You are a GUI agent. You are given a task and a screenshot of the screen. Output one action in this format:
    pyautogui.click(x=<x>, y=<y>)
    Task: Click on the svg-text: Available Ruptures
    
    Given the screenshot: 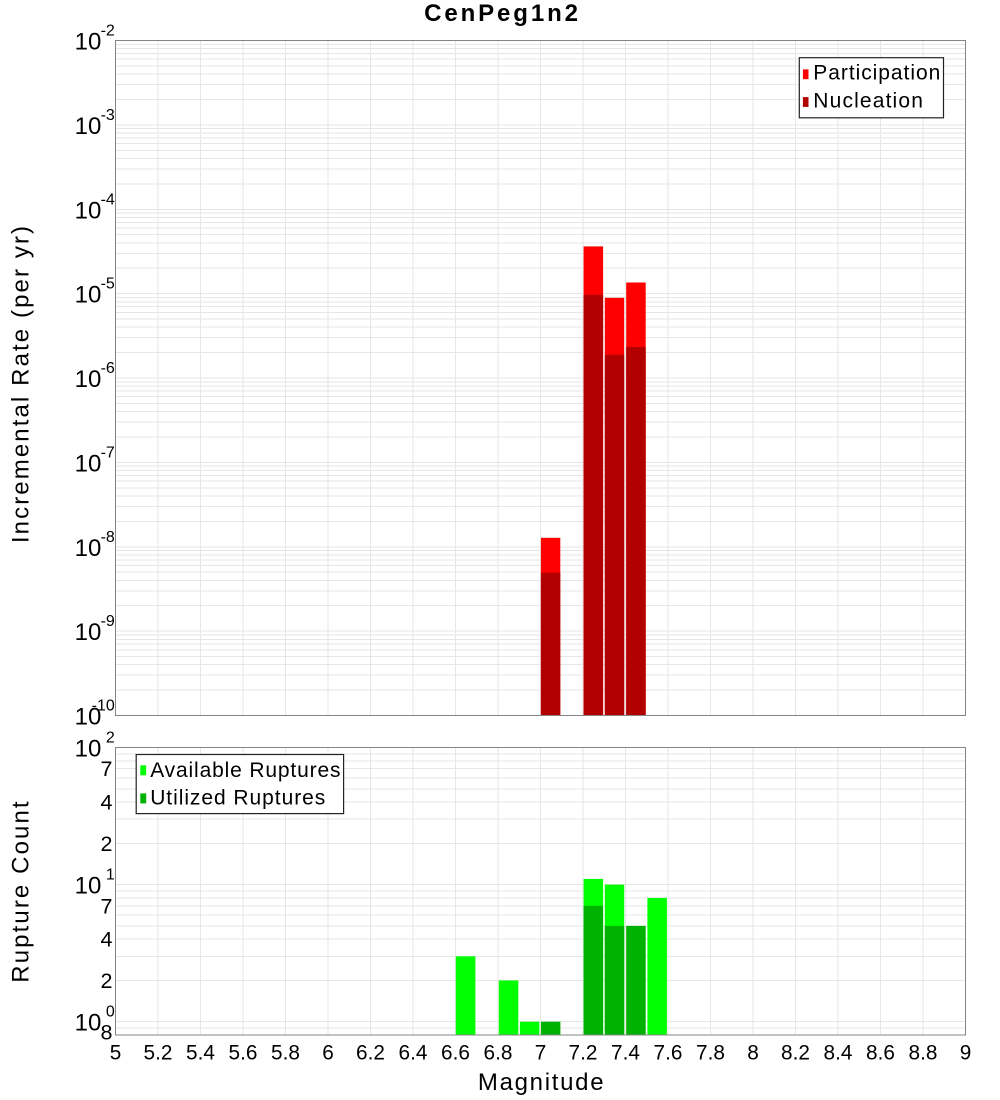 What is the action you would take?
    pyautogui.click(x=245, y=770)
    